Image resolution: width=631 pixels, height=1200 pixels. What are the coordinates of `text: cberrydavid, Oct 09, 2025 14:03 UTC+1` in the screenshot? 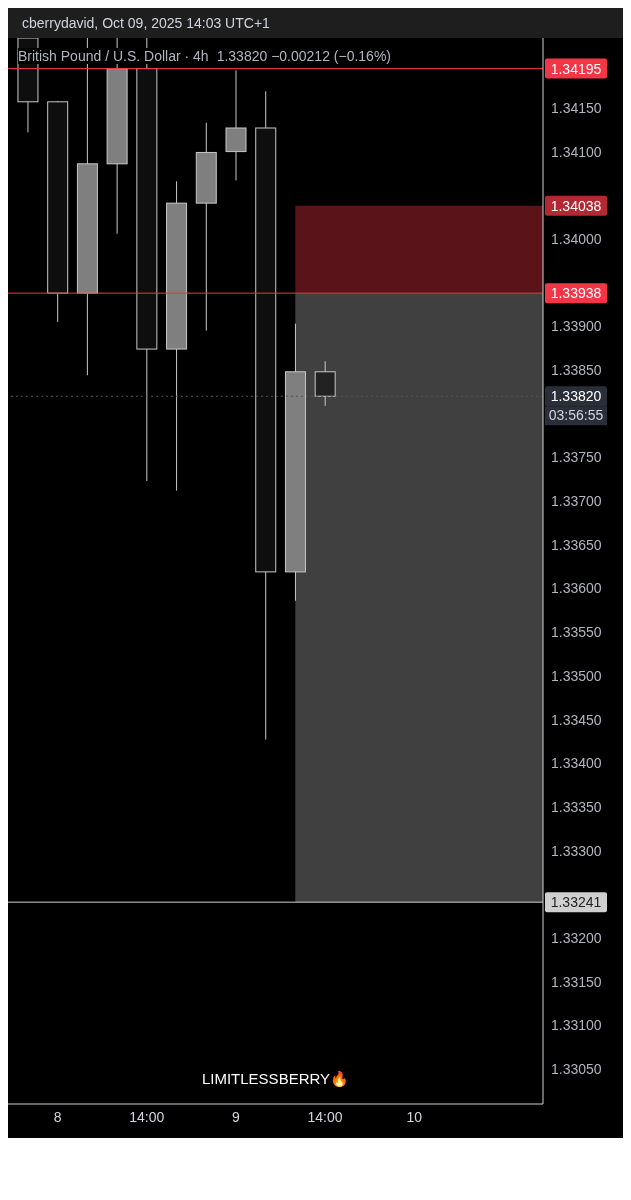 It's located at (146, 23).